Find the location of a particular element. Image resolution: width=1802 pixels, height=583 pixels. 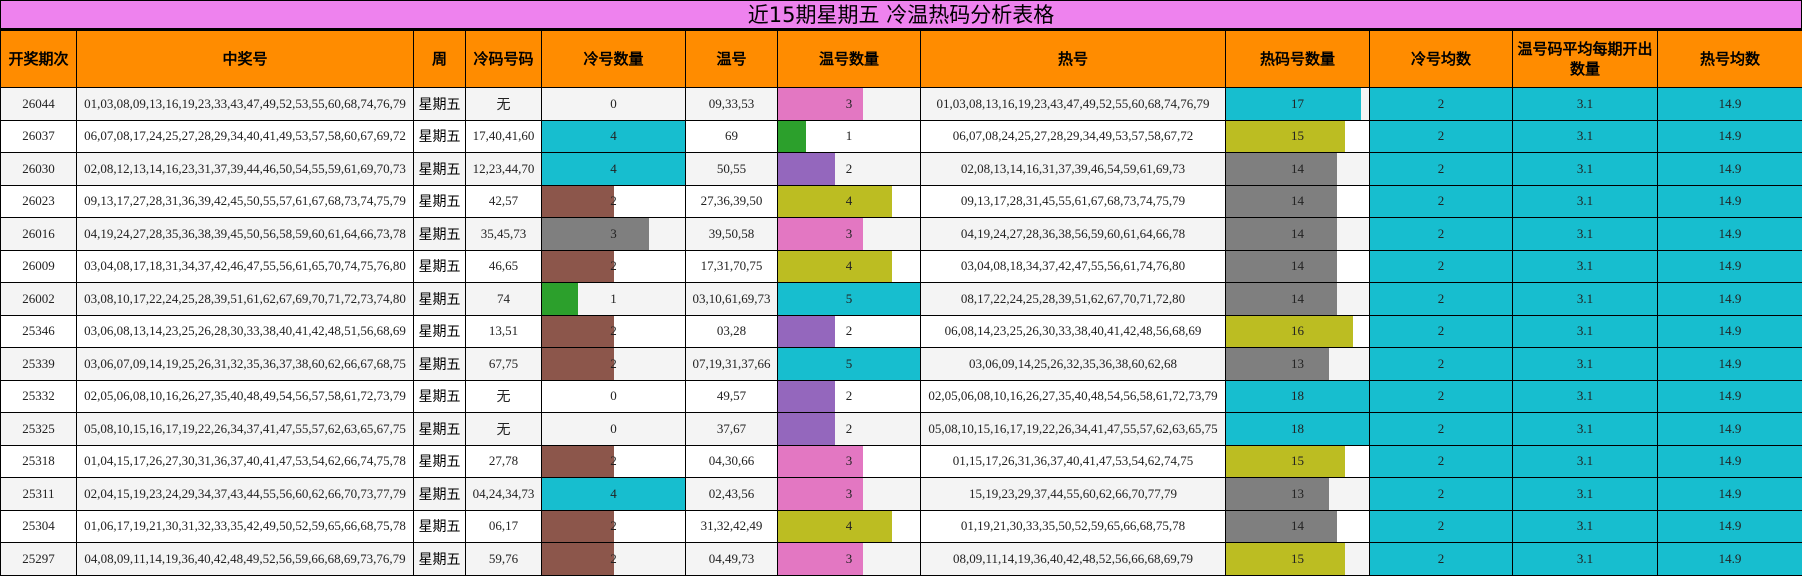

issue-cell: 26009 is located at coordinates (38, 266).